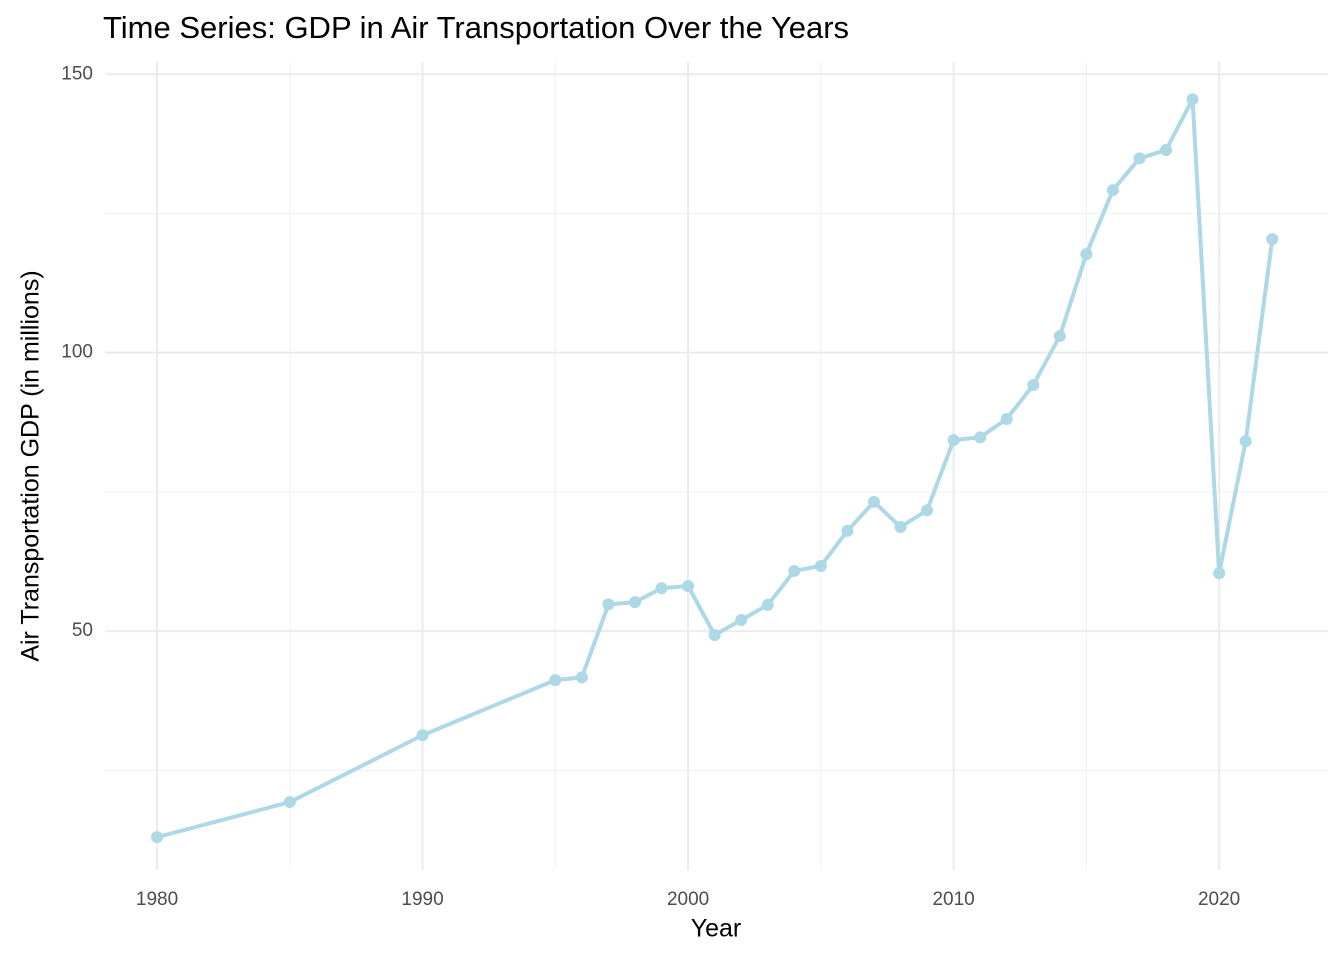 The width and height of the screenshot is (1344, 960). What do you see at coordinates (688, 899) in the screenshot?
I see `x-tick-label: 2000` at bounding box center [688, 899].